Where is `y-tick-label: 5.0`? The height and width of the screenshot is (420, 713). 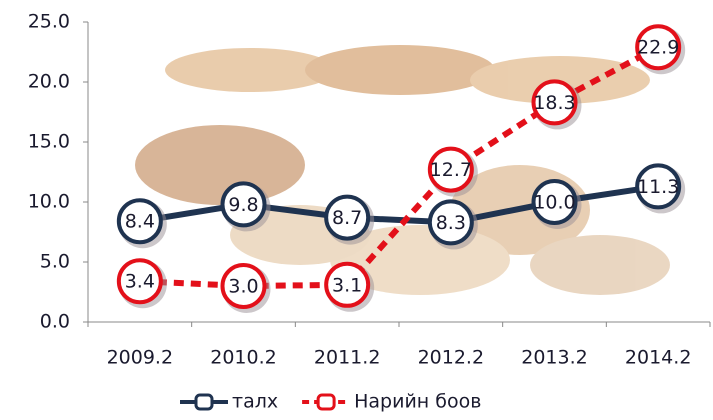 y-tick-label: 5.0 is located at coordinates (55, 262).